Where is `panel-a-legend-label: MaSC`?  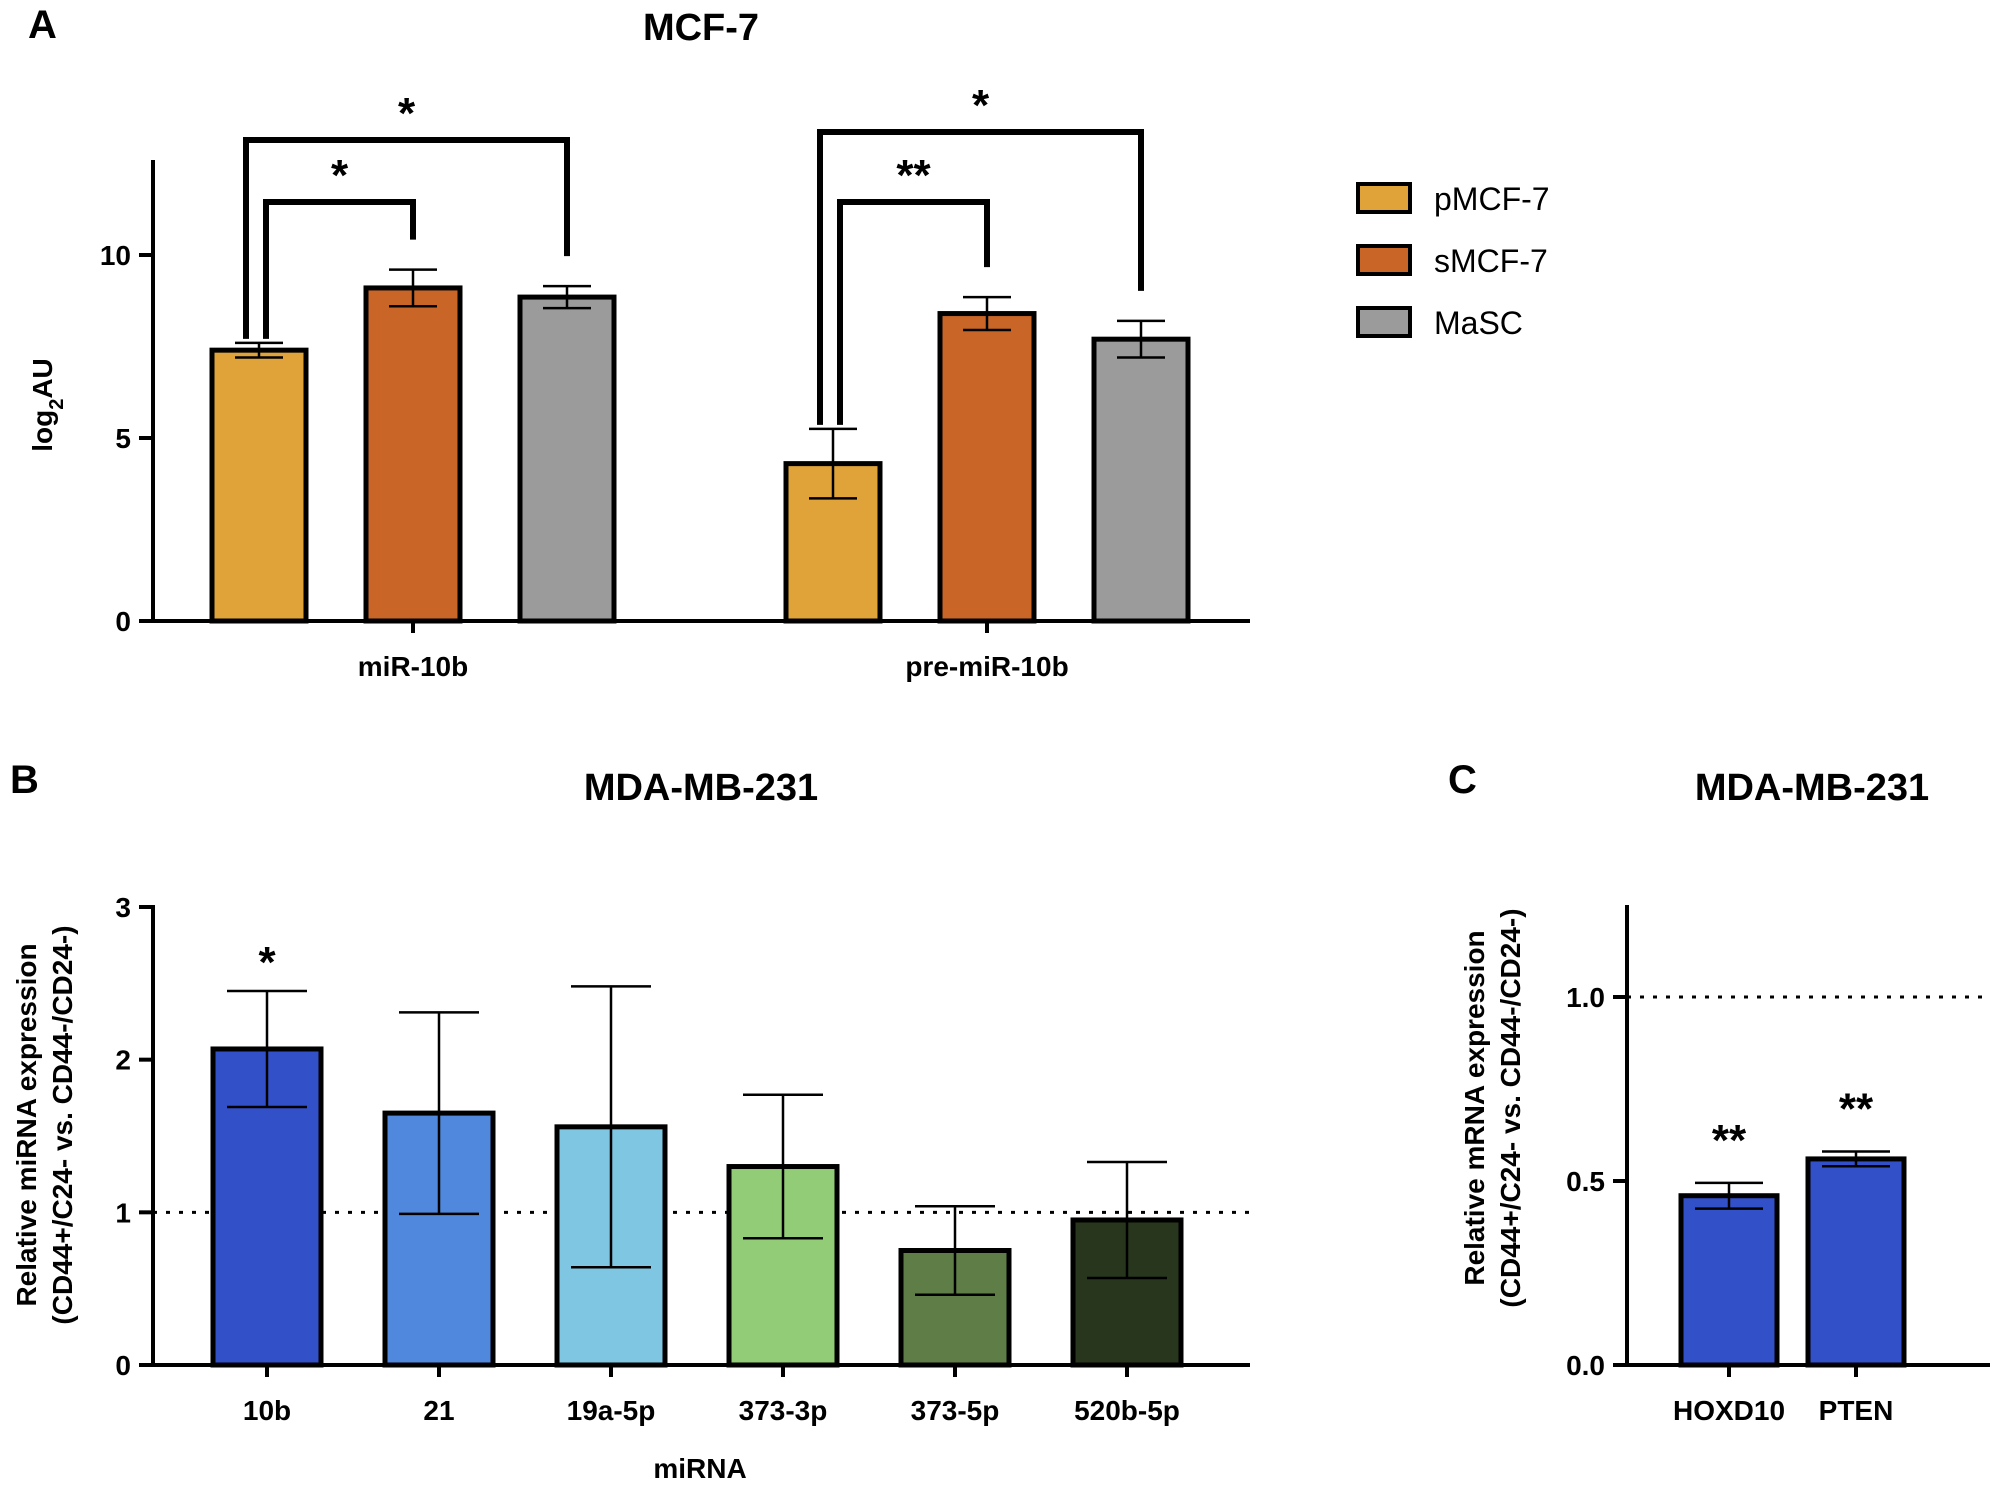 panel-a-legend-label: MaSC is located at coordinates (1478, 323).